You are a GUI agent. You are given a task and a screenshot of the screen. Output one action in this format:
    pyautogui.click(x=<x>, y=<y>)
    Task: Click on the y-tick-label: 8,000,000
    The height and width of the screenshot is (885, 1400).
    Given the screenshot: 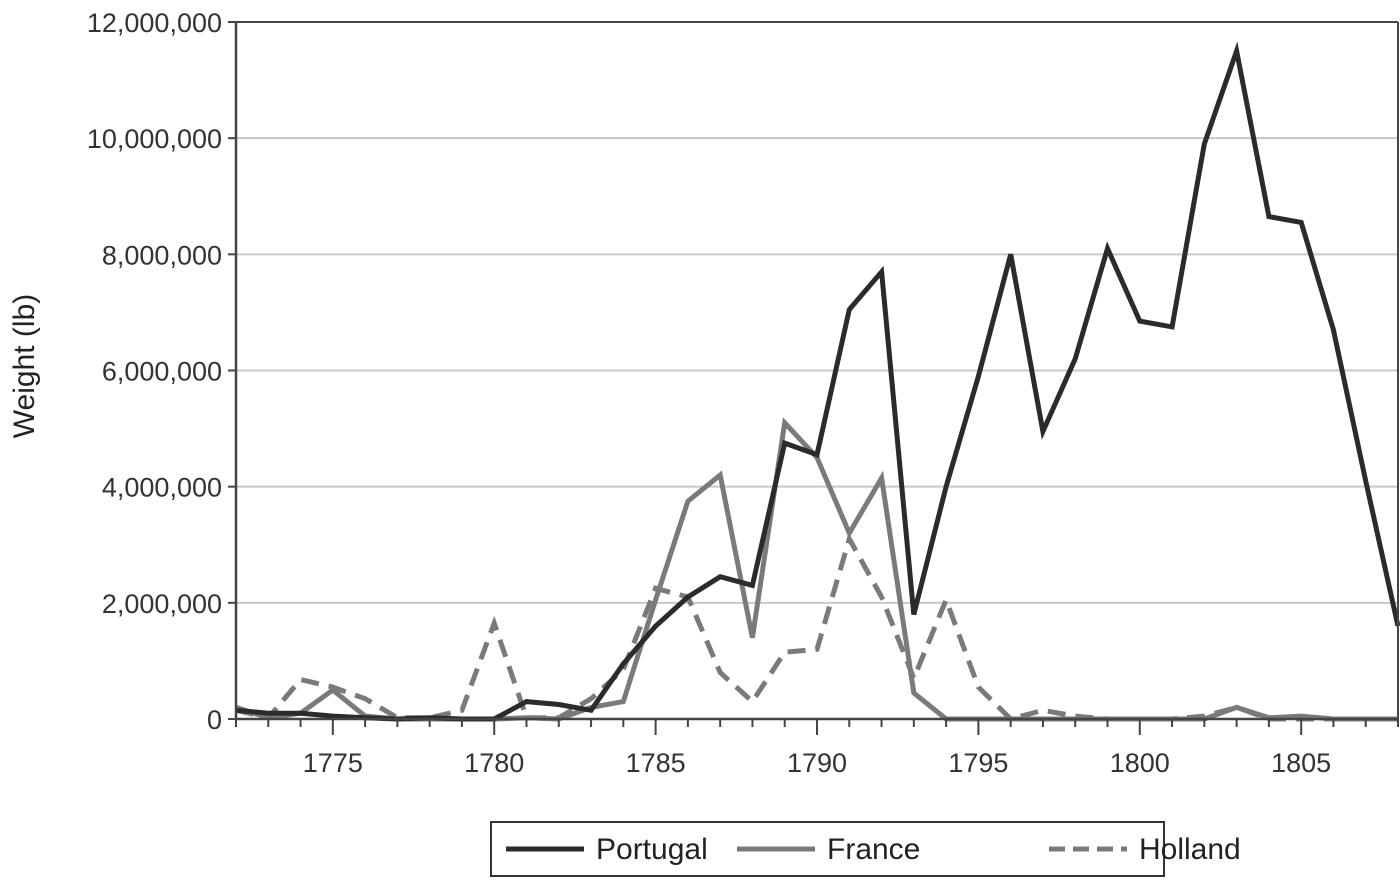 What is the action you would take?
    pyautogui.click(x=162, y=255)
    